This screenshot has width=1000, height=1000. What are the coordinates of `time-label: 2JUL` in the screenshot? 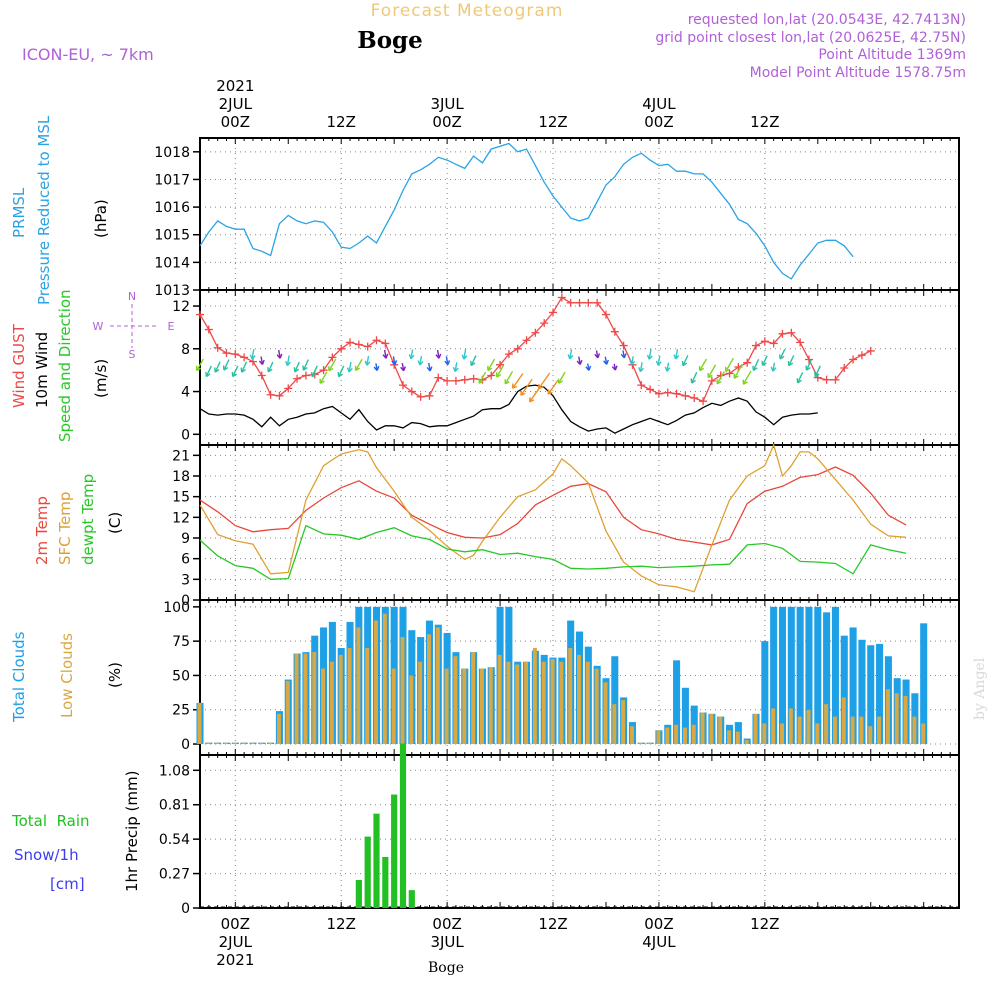 It's located at (236, 942).